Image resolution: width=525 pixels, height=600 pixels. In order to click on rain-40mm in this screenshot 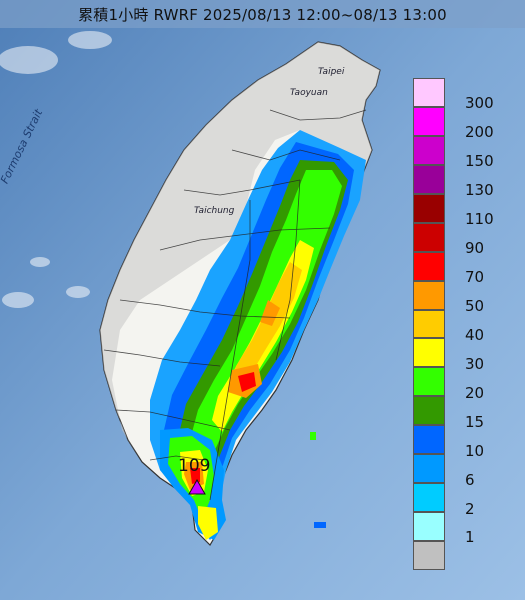, I will do `click(265, 328)`.